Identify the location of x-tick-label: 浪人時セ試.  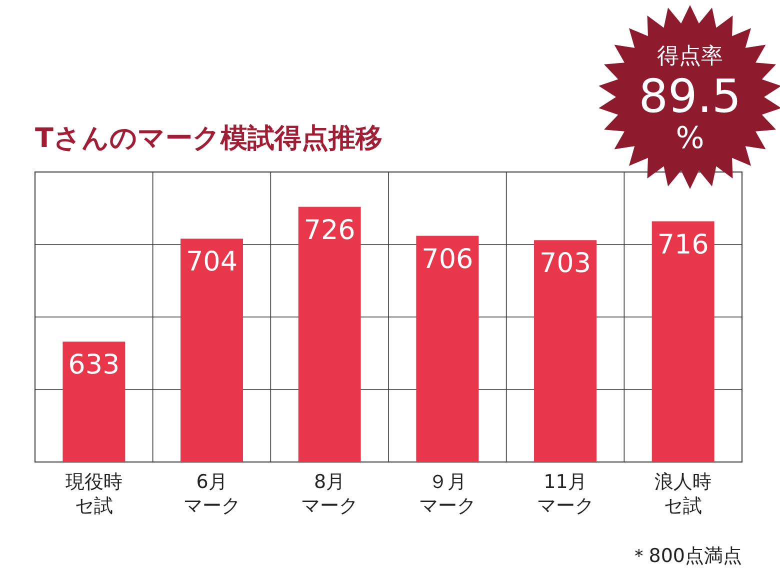
(683, 494).